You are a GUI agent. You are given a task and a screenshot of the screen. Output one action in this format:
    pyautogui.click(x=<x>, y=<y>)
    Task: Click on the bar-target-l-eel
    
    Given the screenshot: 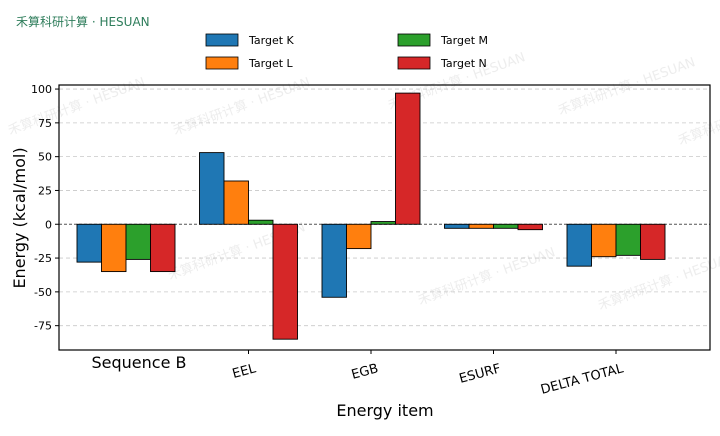 What is the action you would take?
    pyautogui.click(x=236, y=202)
    